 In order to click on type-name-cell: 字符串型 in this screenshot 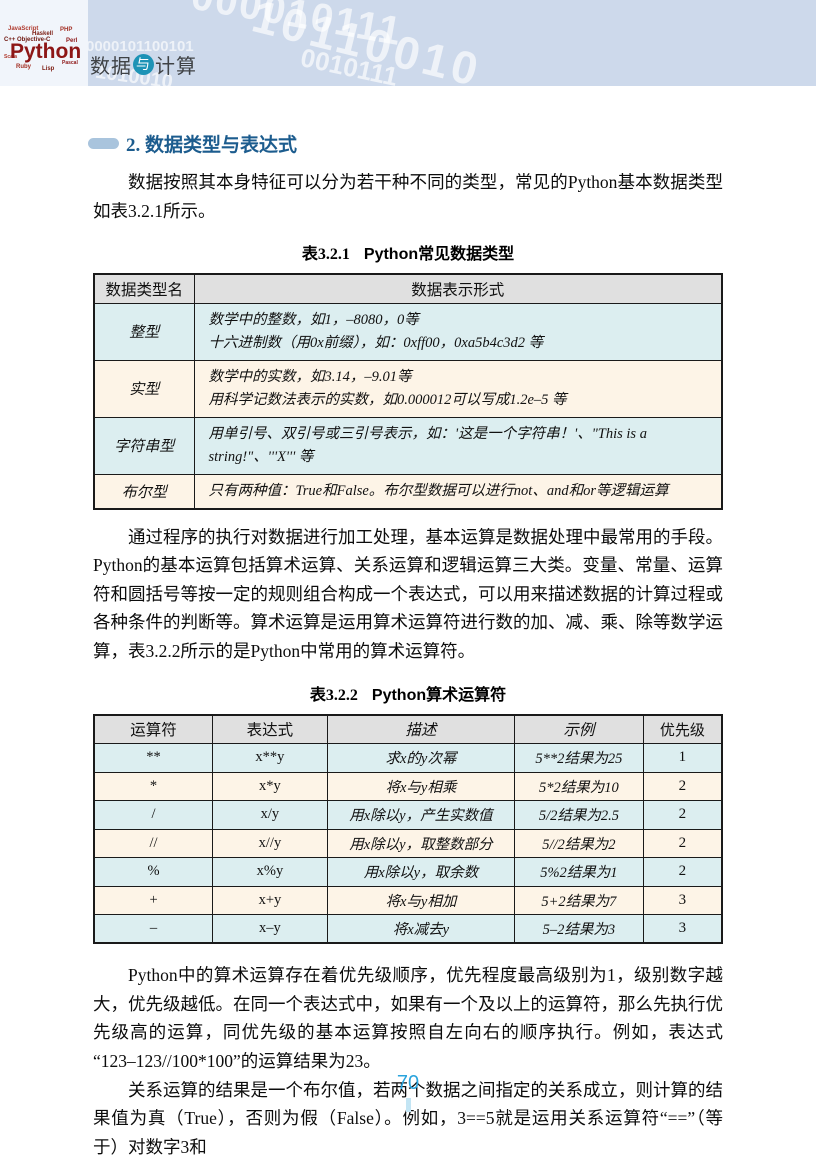, I will do `click(144, 445)`.